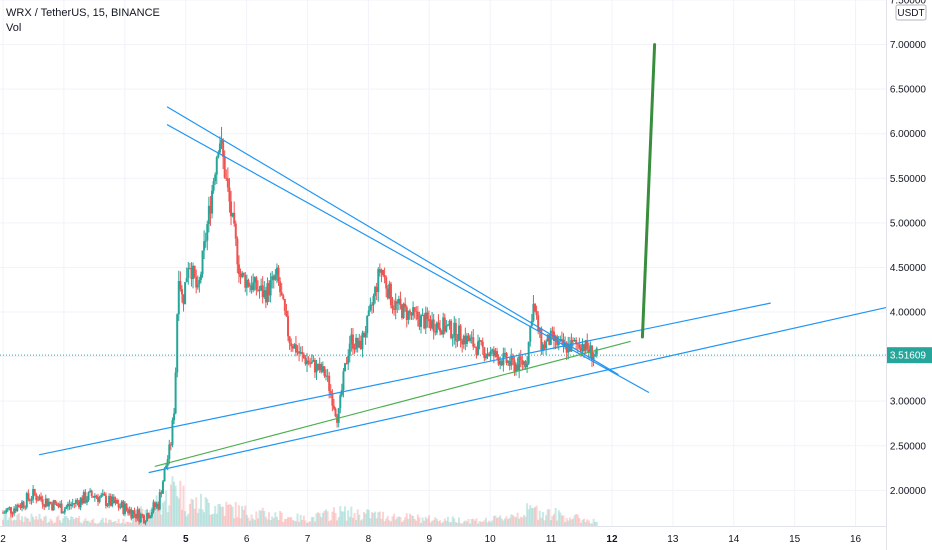 The width and height of the screenshot is (932, 550). I want to click on symbol-title: WRX / TetherUS, 15, BINANCE, so click(83, 13).